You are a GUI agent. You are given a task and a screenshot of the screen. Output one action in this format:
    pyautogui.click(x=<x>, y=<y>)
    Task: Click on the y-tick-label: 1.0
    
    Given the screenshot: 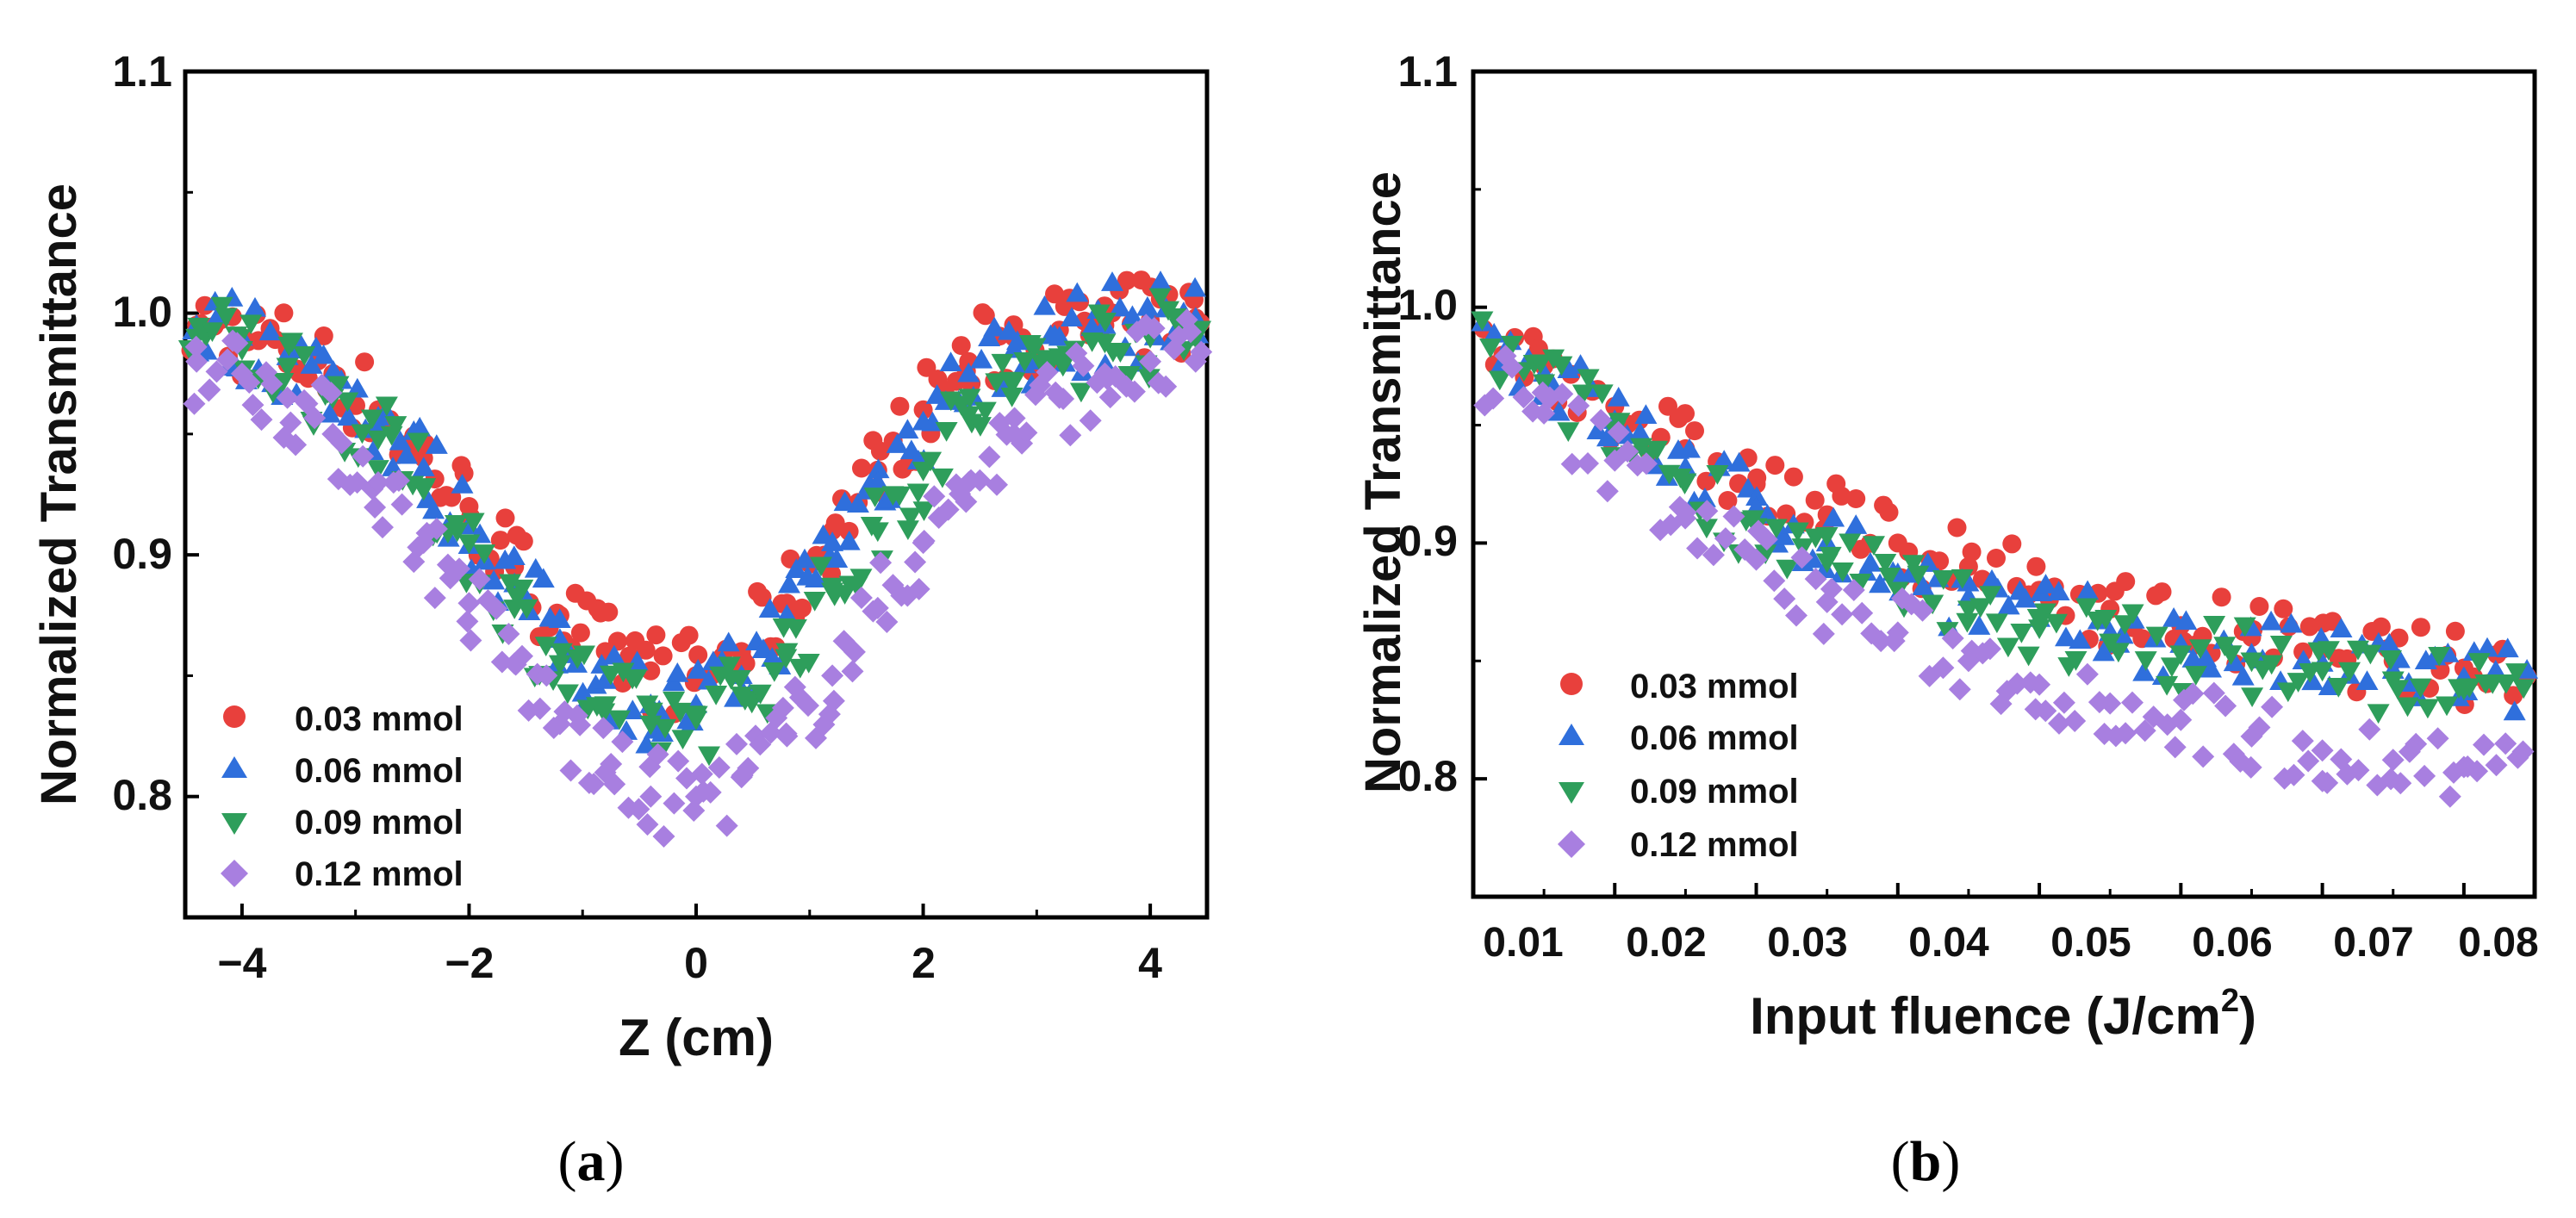 What is the action you would take?
    pyautogui.click(x=1427, y=305)
    